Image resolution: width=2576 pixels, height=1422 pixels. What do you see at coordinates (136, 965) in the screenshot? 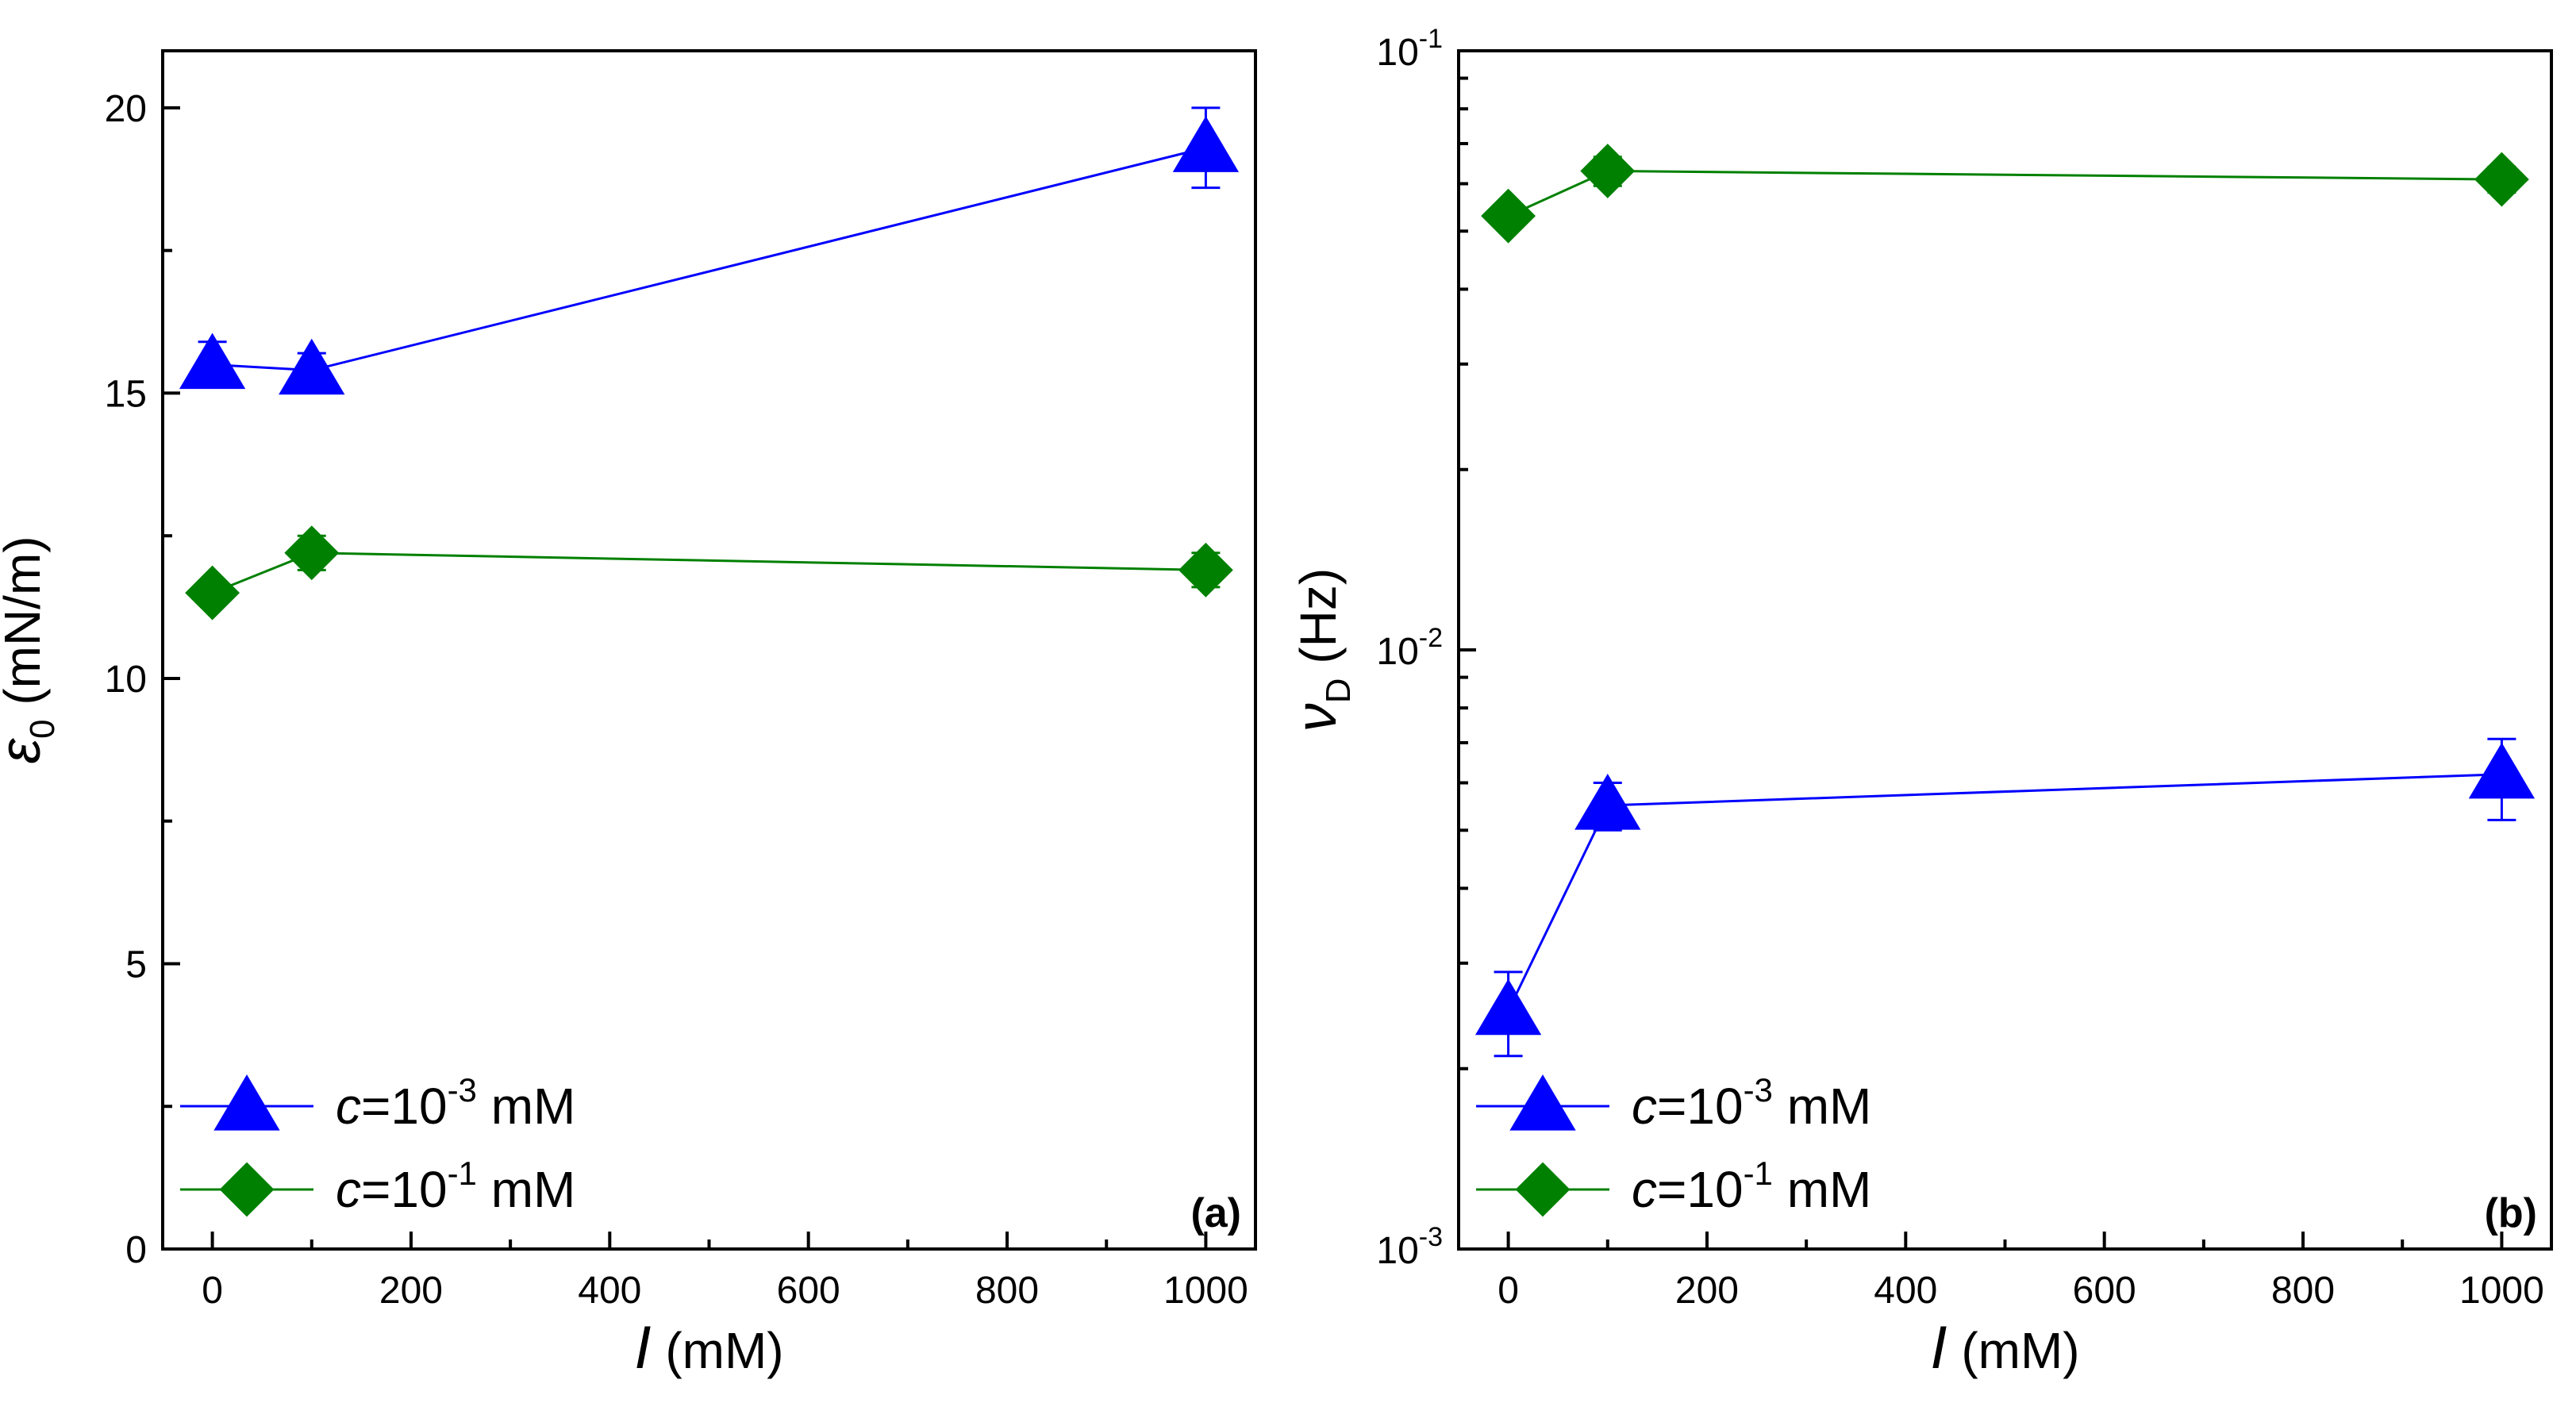
I see `y-tick-label: 5` at bounding box center [136, 965].